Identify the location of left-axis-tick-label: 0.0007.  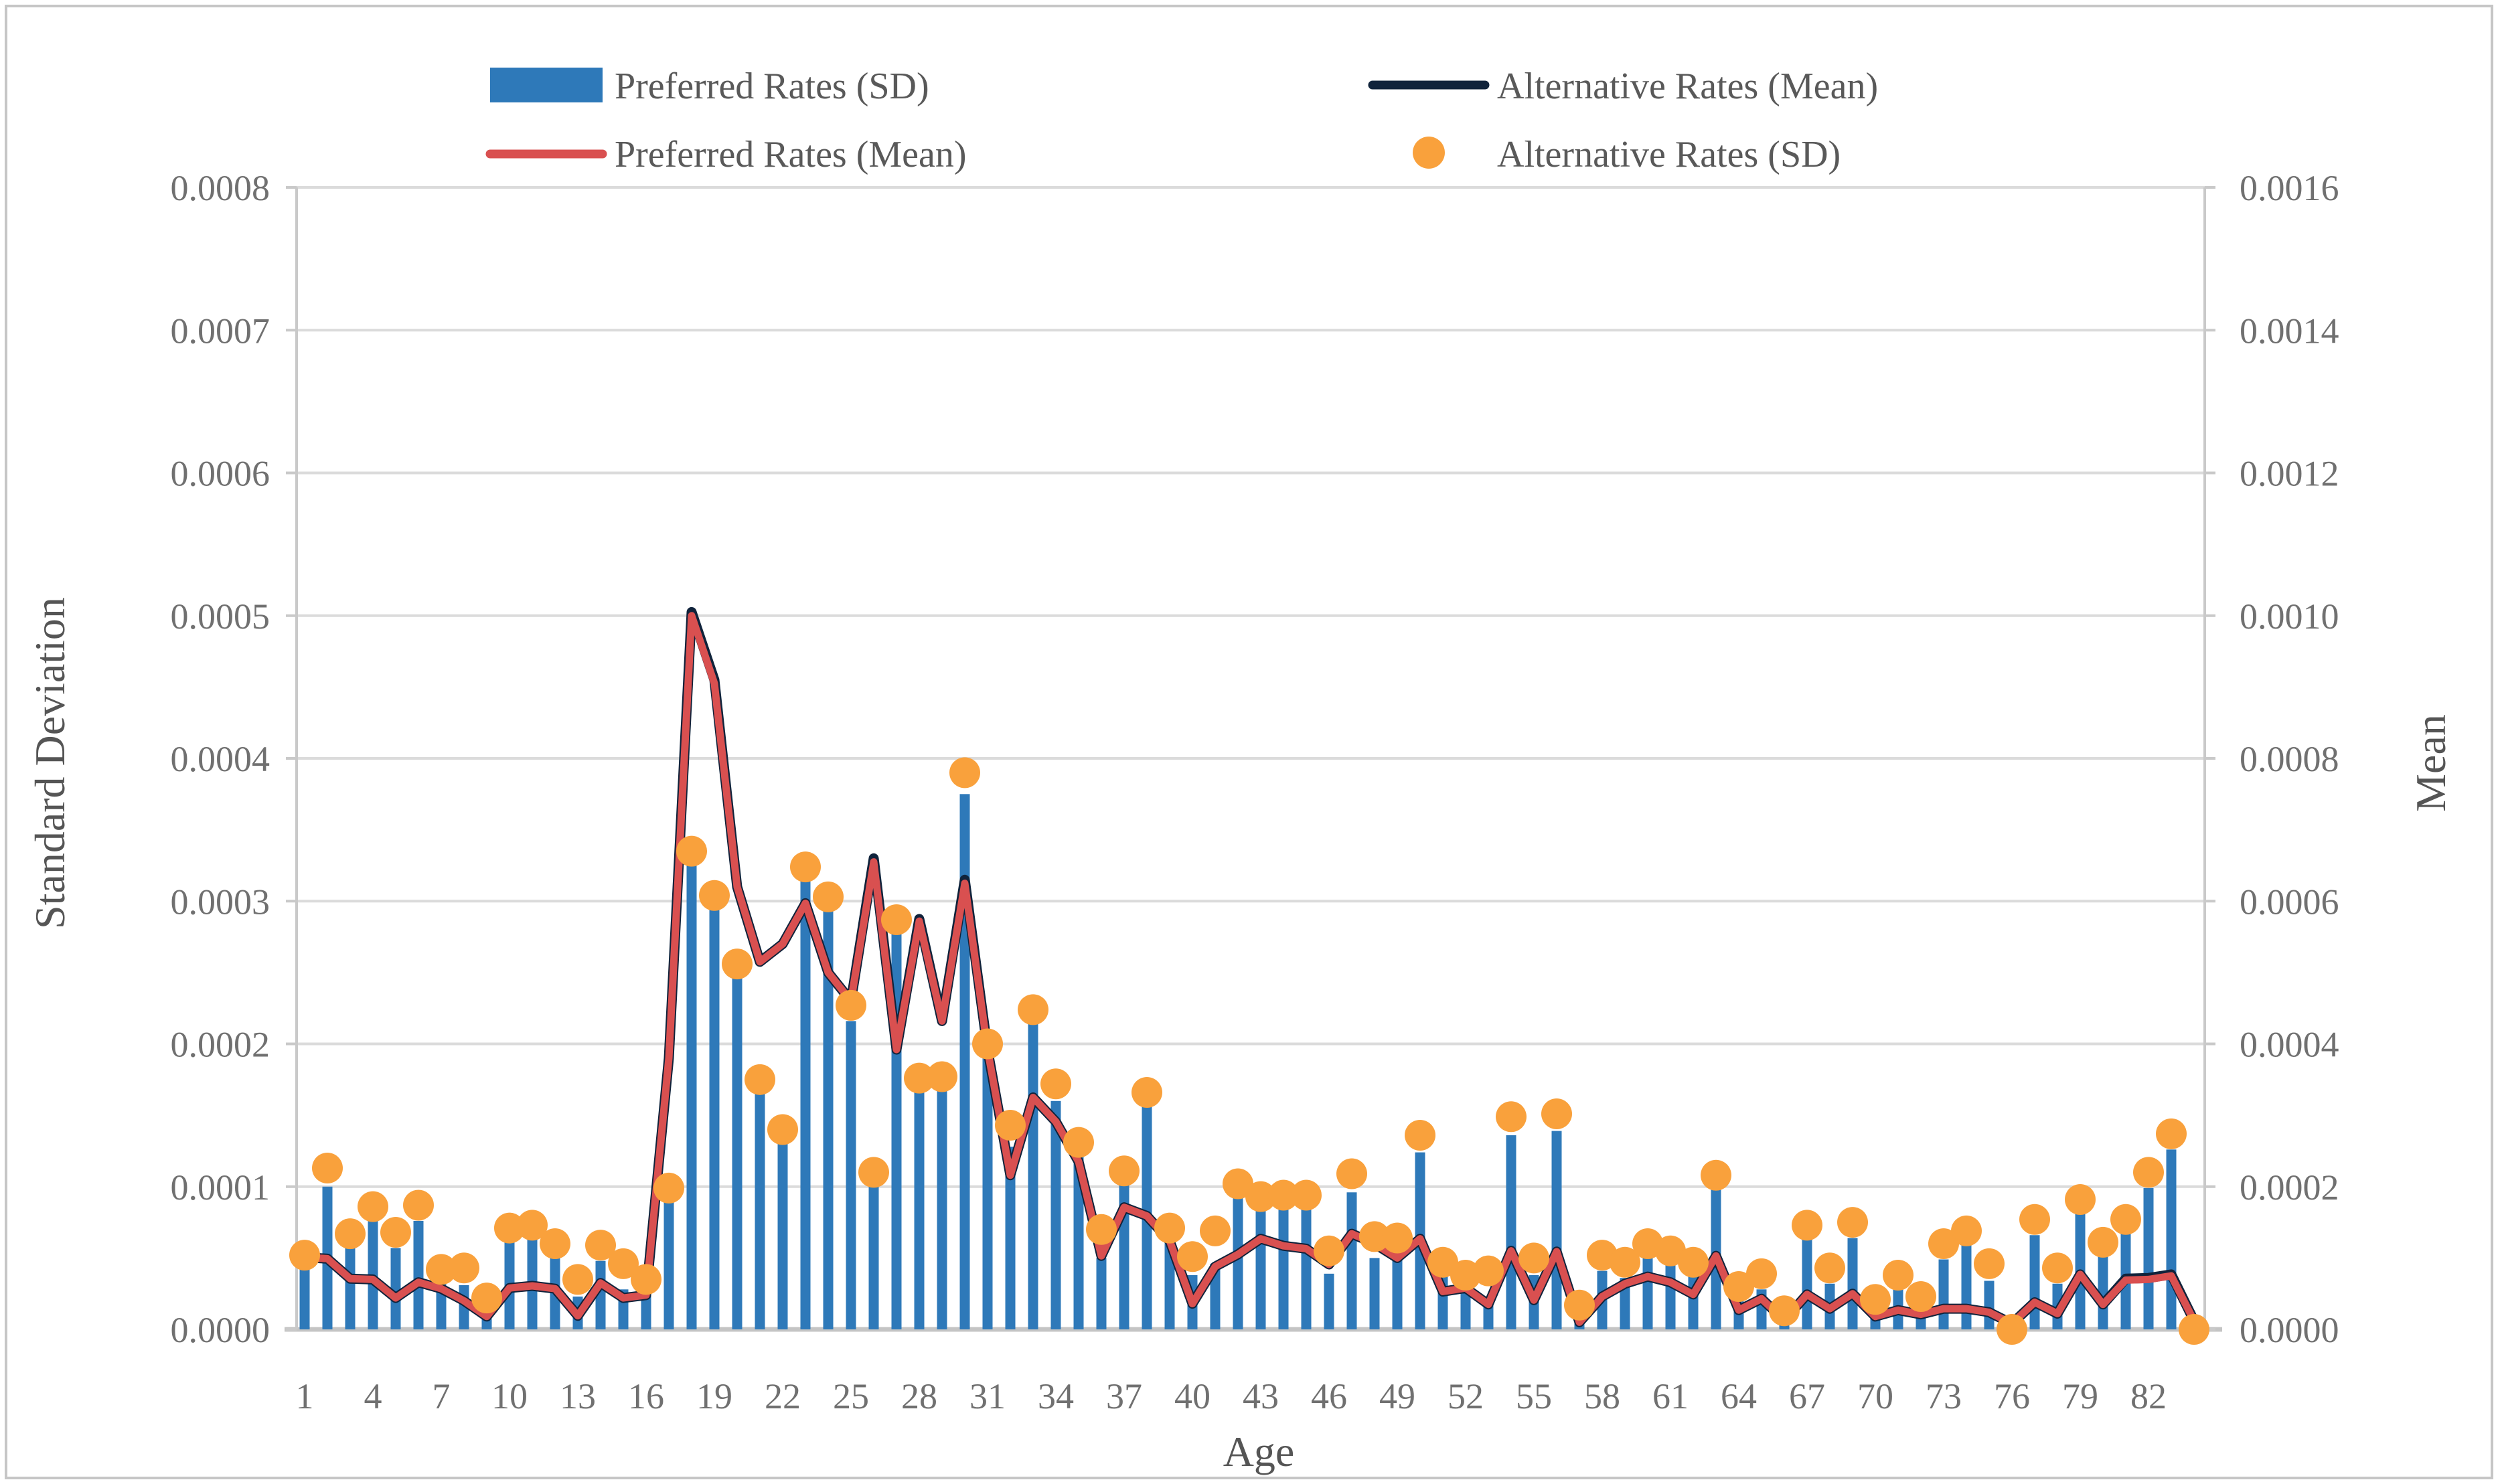
(220, 331).